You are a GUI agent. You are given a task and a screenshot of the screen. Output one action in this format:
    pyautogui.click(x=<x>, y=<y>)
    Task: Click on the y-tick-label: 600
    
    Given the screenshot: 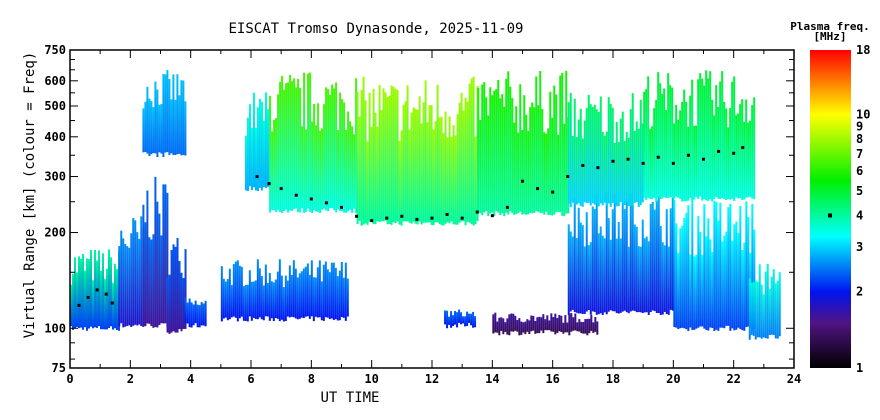 What is the action you would take?
    pyautogui.click(x=55, y=81)
    